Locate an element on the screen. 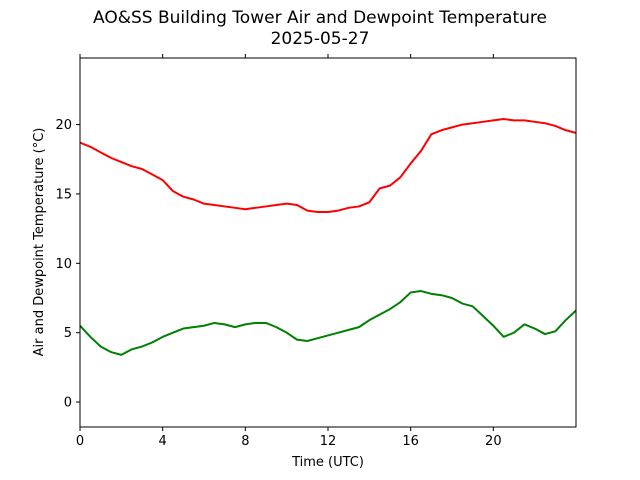 This screenshot has width=640, height=480. chart-subtitle: 2025-05-27 is located at coordinates (320, 39).